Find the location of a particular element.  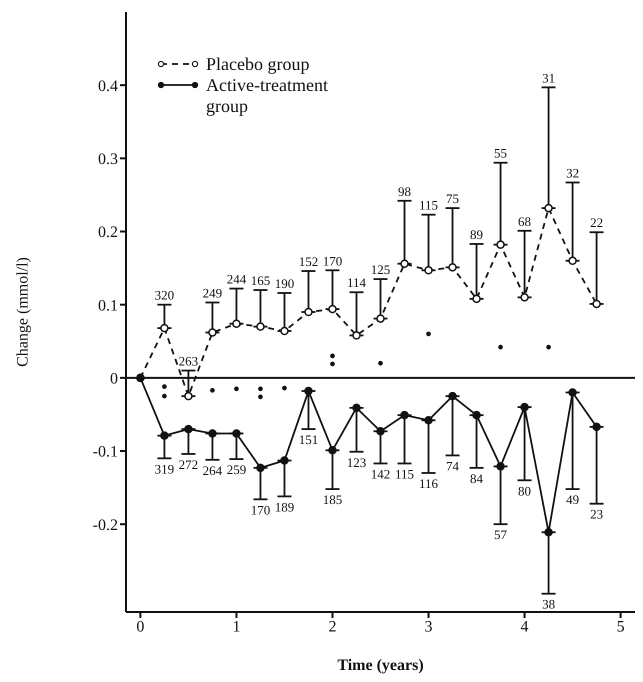

annotation: 249 is located at coordinates (212, 292).